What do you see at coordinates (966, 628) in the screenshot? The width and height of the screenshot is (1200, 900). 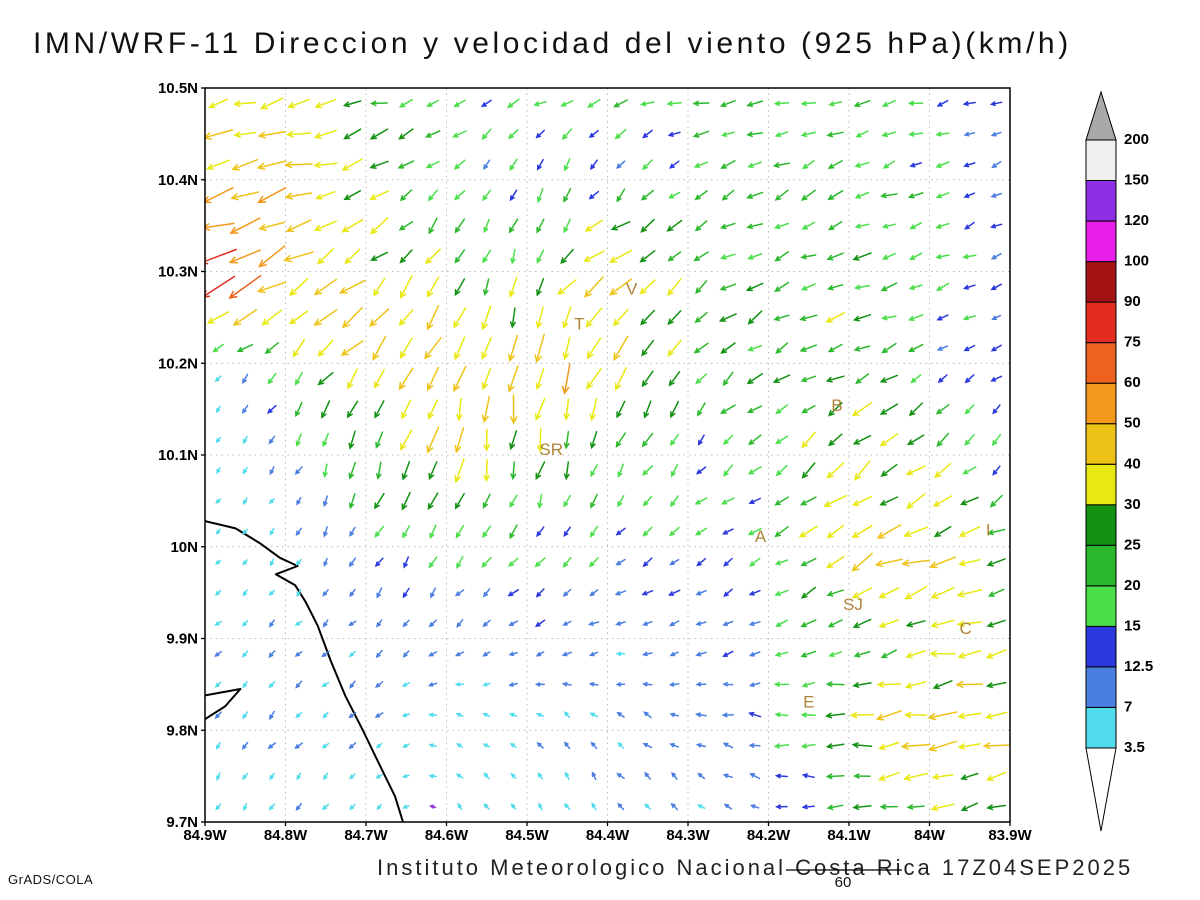 I see `station-label: C` at bounding box center [966, 628].